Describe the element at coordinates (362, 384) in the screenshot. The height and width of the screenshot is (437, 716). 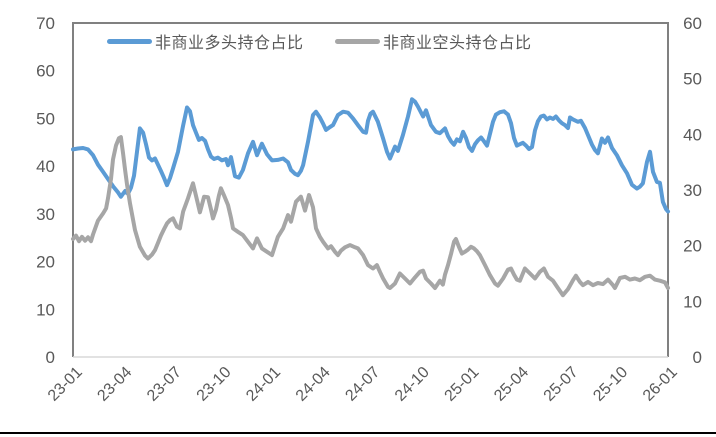
I see `x-axis-tick-label: 24-07` at that location.